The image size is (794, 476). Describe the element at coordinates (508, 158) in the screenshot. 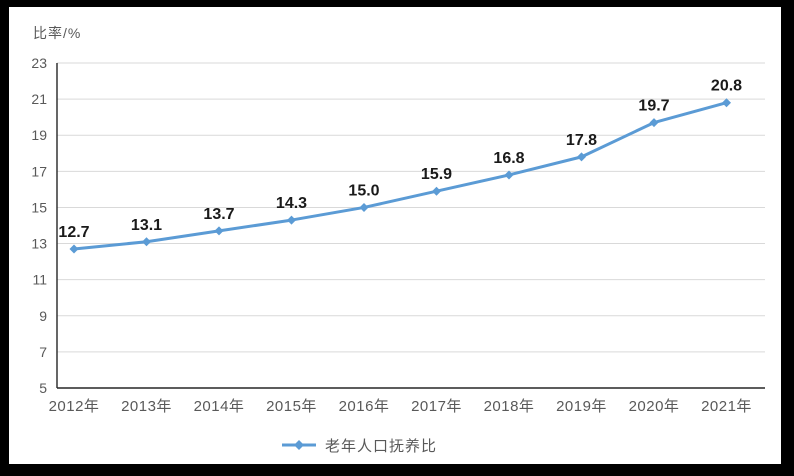

I see `data-point-label: 16.8` at that location.